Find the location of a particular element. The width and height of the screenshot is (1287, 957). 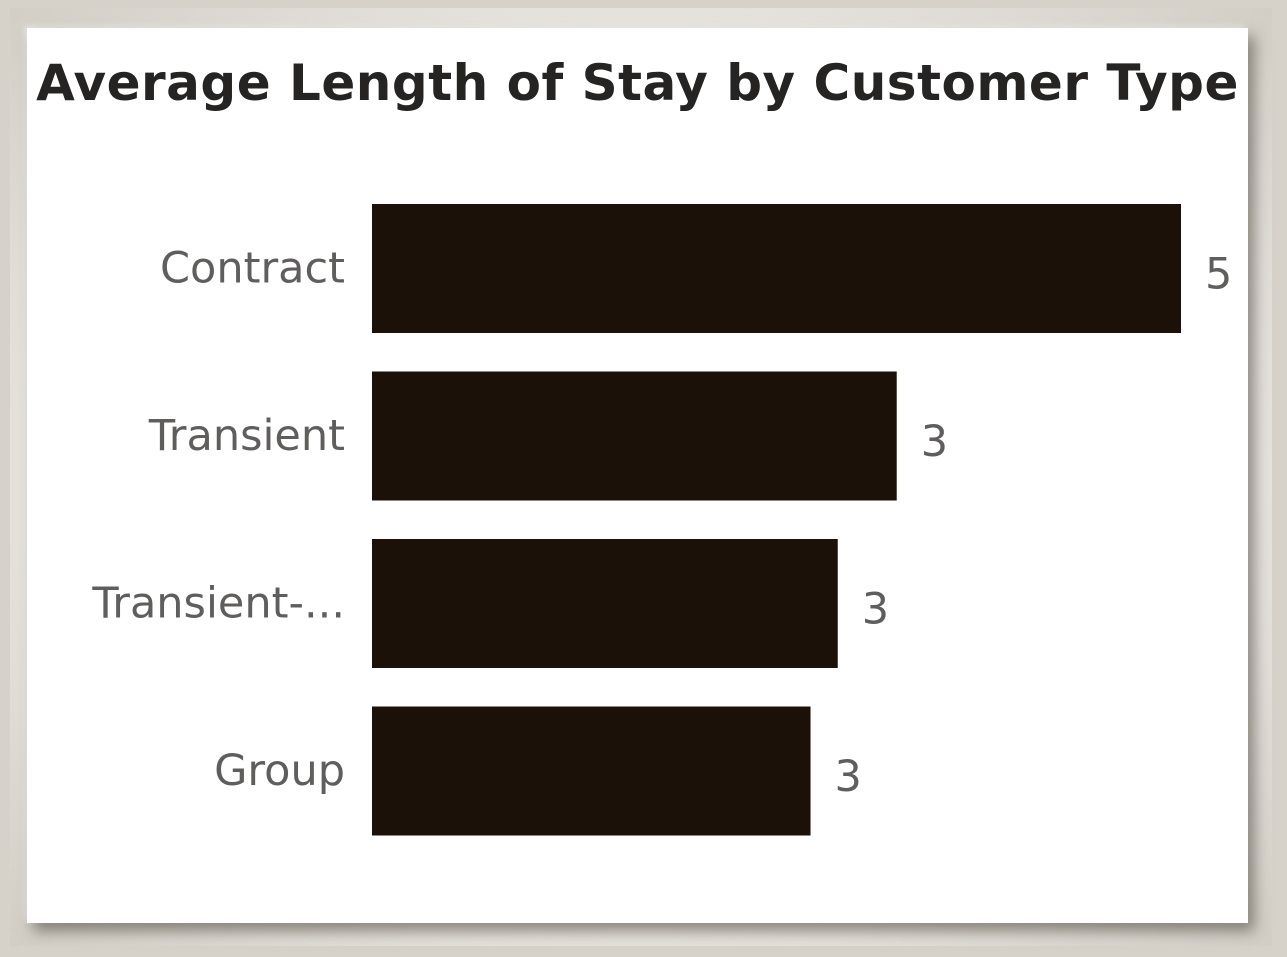

category-labels: Contract Transient Transient-... Group is located at coordinates (218, 520).